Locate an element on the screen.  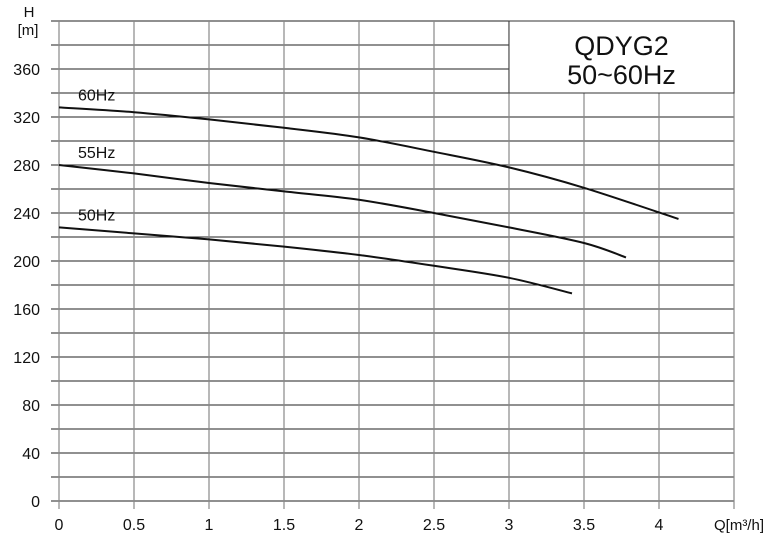
x-tick-label: 3.5 is located at coordinates (584, 525).